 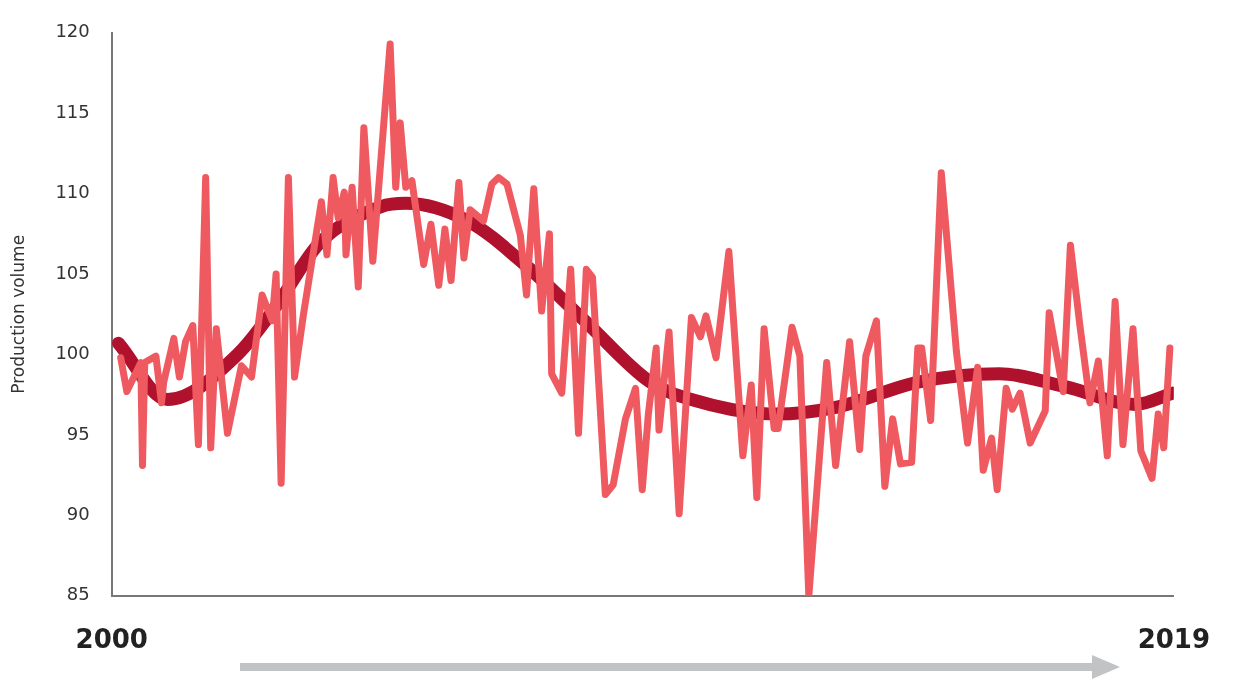 I want to click on y-tick-label: 110, so click(x=72, y=192).